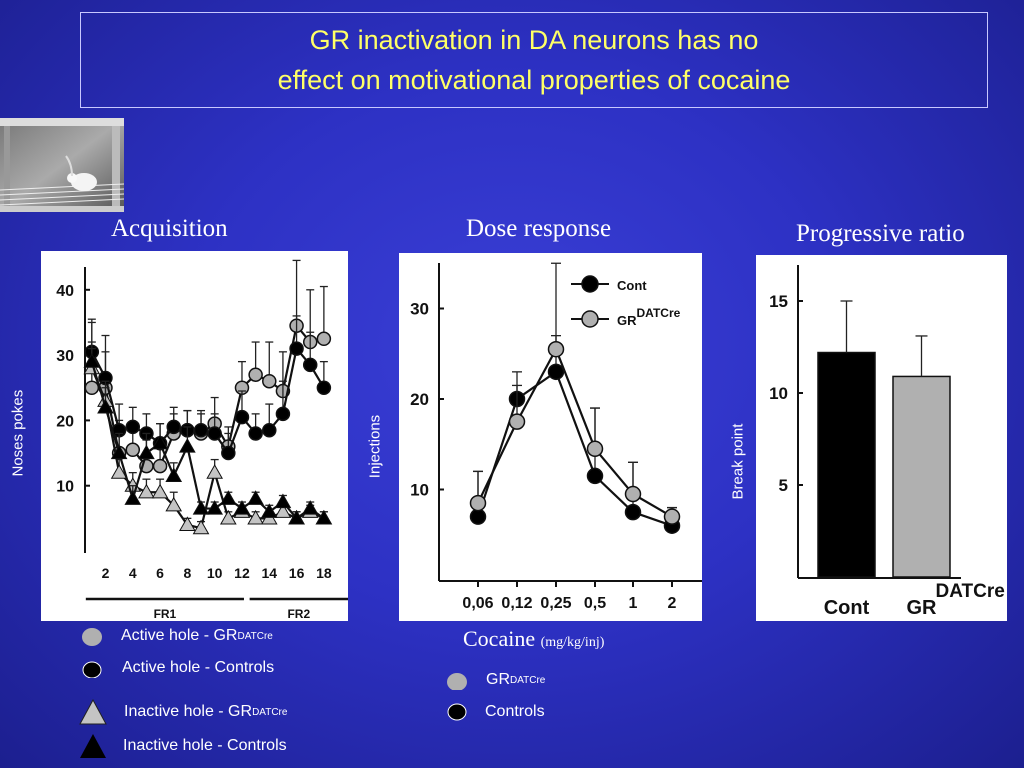 The image size is (1024, 768). I want to click on dose-x-tick-label: 2, so click(672, 603).